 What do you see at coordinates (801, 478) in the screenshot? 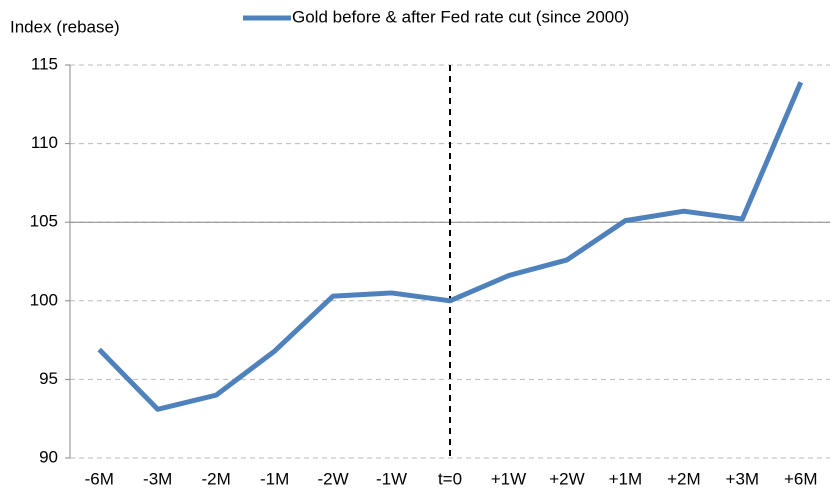
I see `x-tick-label: +6M` at bounding box center [801, 478].